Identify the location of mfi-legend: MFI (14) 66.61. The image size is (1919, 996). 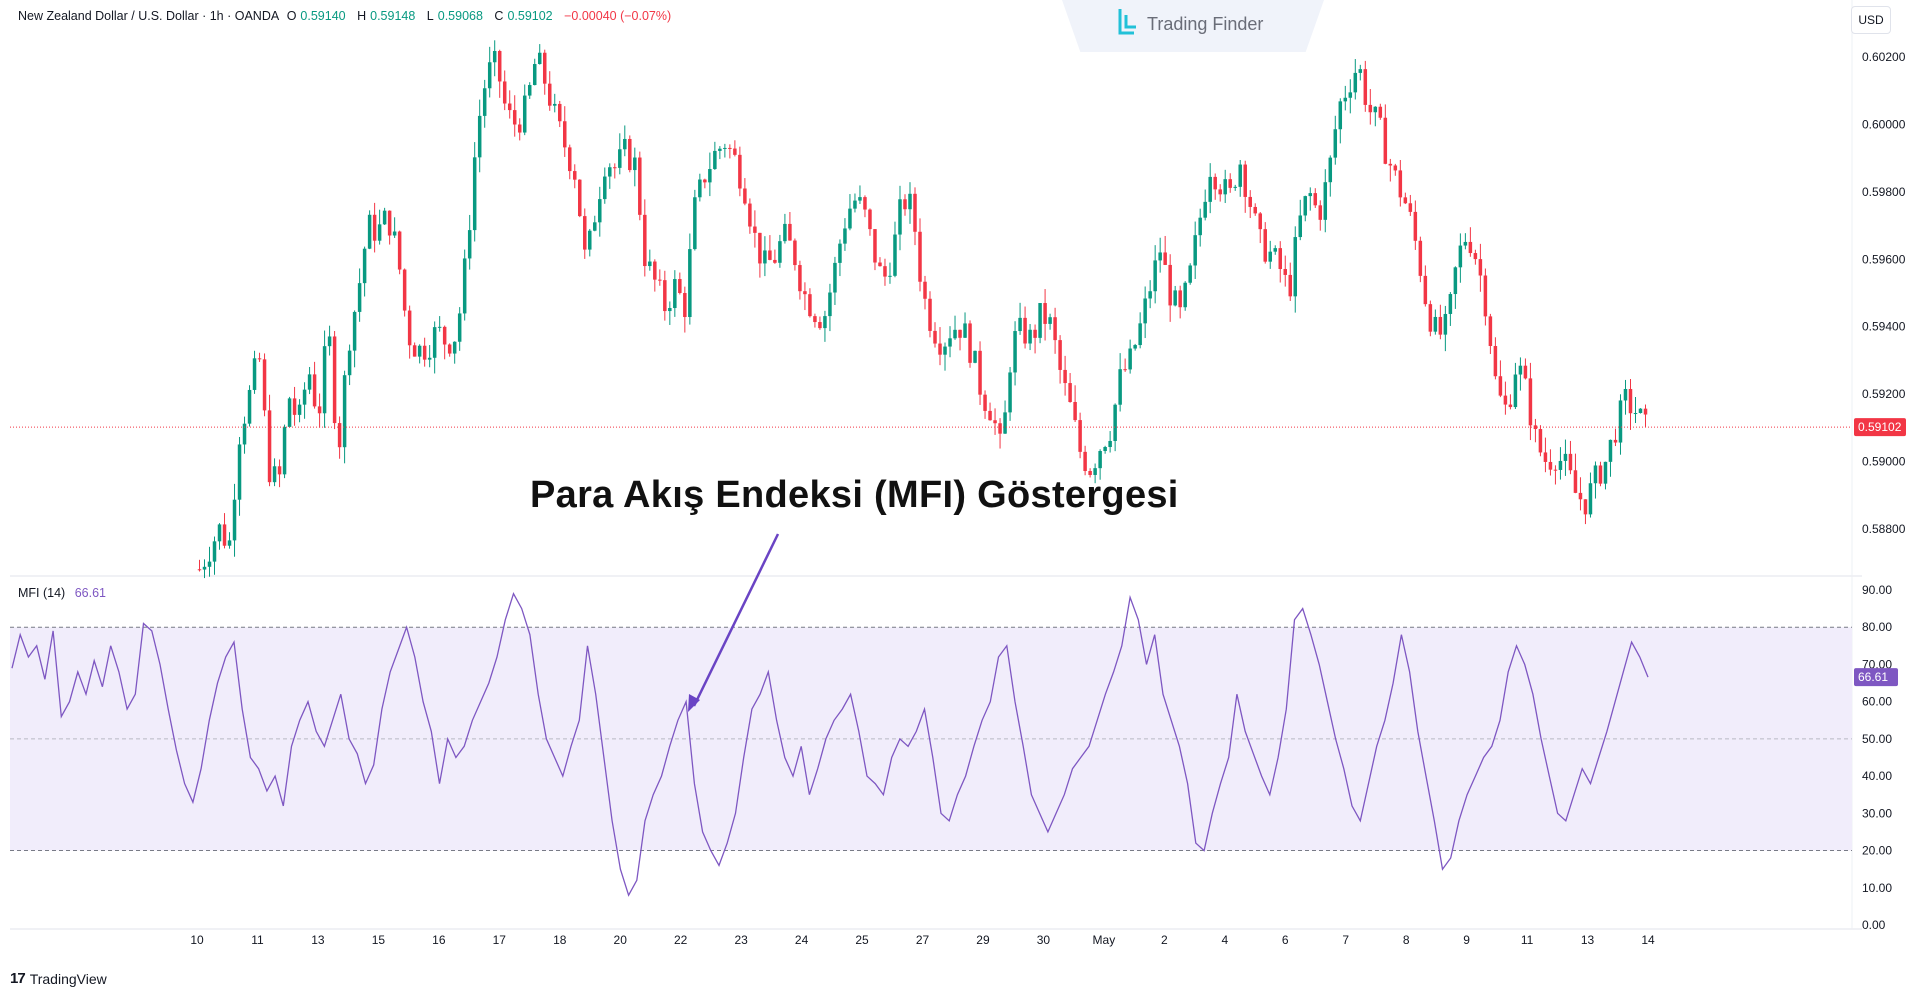
(62, 593).